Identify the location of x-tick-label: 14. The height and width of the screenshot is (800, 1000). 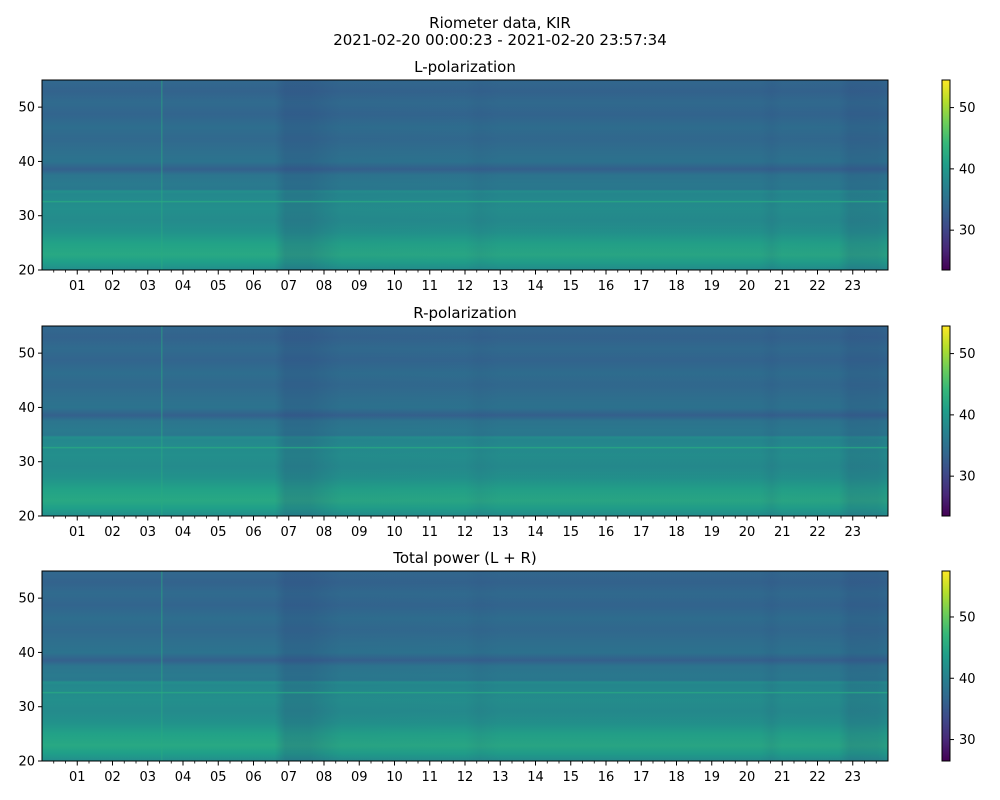
(535, 777).